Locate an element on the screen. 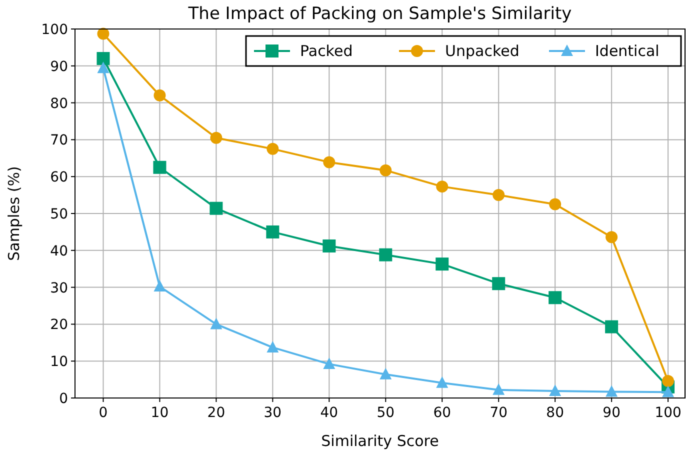 This screenshot has width=686, height=455. y-tick-label: 0 is located at coordinates (63, 399).